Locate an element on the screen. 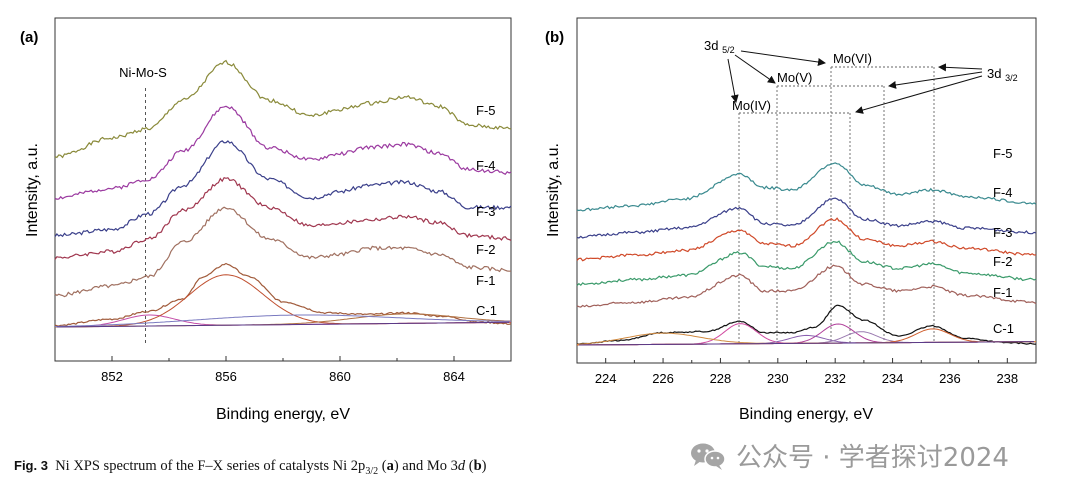 The width and height of the screenshot is (1080, 497). annotation-arrows is located at coordinates (855, 82).